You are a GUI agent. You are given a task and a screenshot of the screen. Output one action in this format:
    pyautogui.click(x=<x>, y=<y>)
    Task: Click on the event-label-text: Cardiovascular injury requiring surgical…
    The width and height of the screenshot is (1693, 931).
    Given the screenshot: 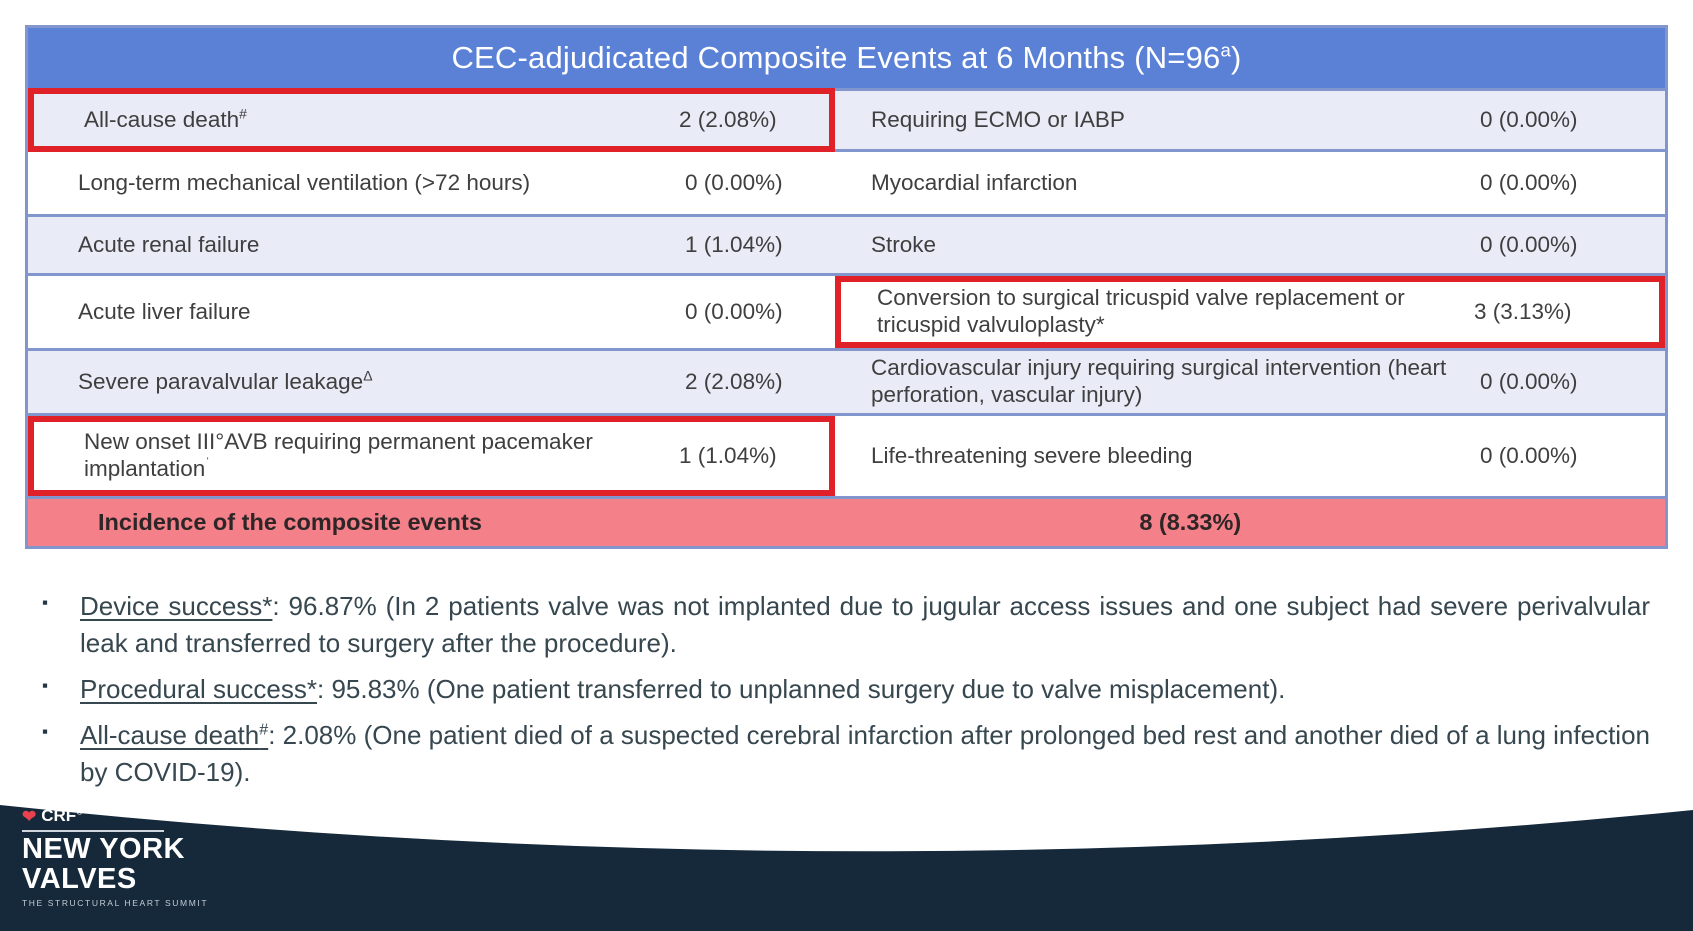 What is the action you would take?
    pyautogui.click(x=1159, y=381)
    